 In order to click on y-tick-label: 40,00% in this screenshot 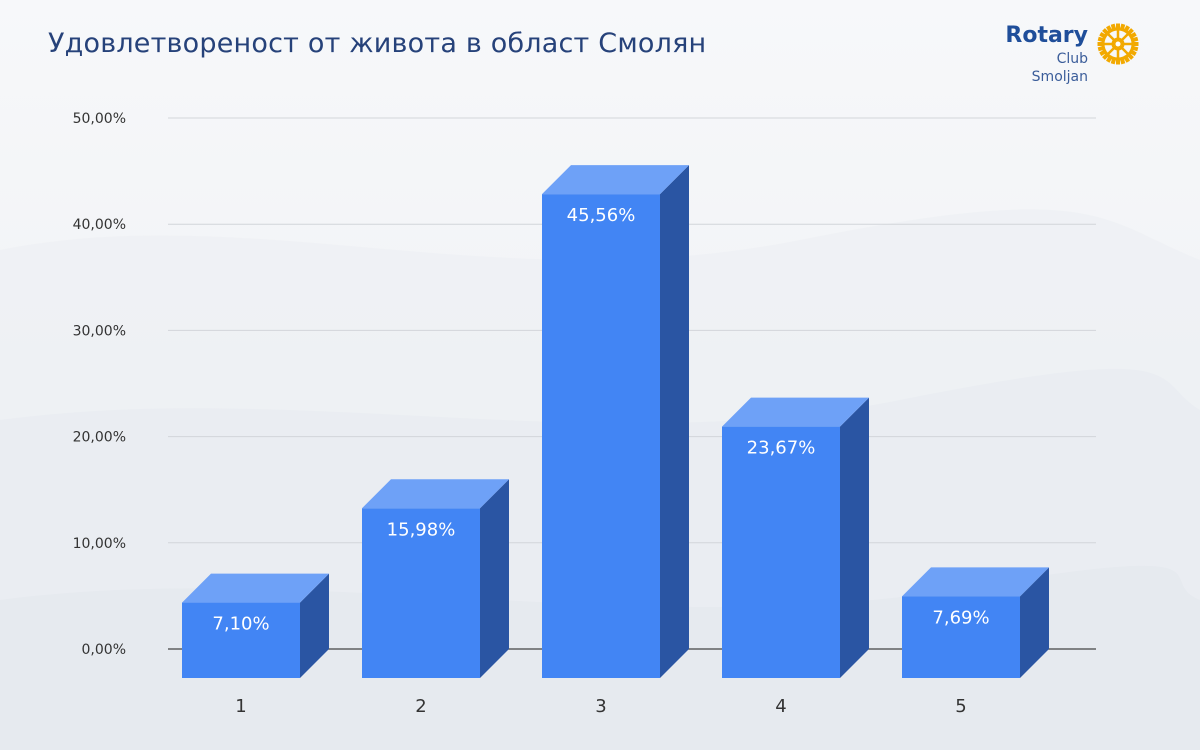, I will do `click(99, 225)`.